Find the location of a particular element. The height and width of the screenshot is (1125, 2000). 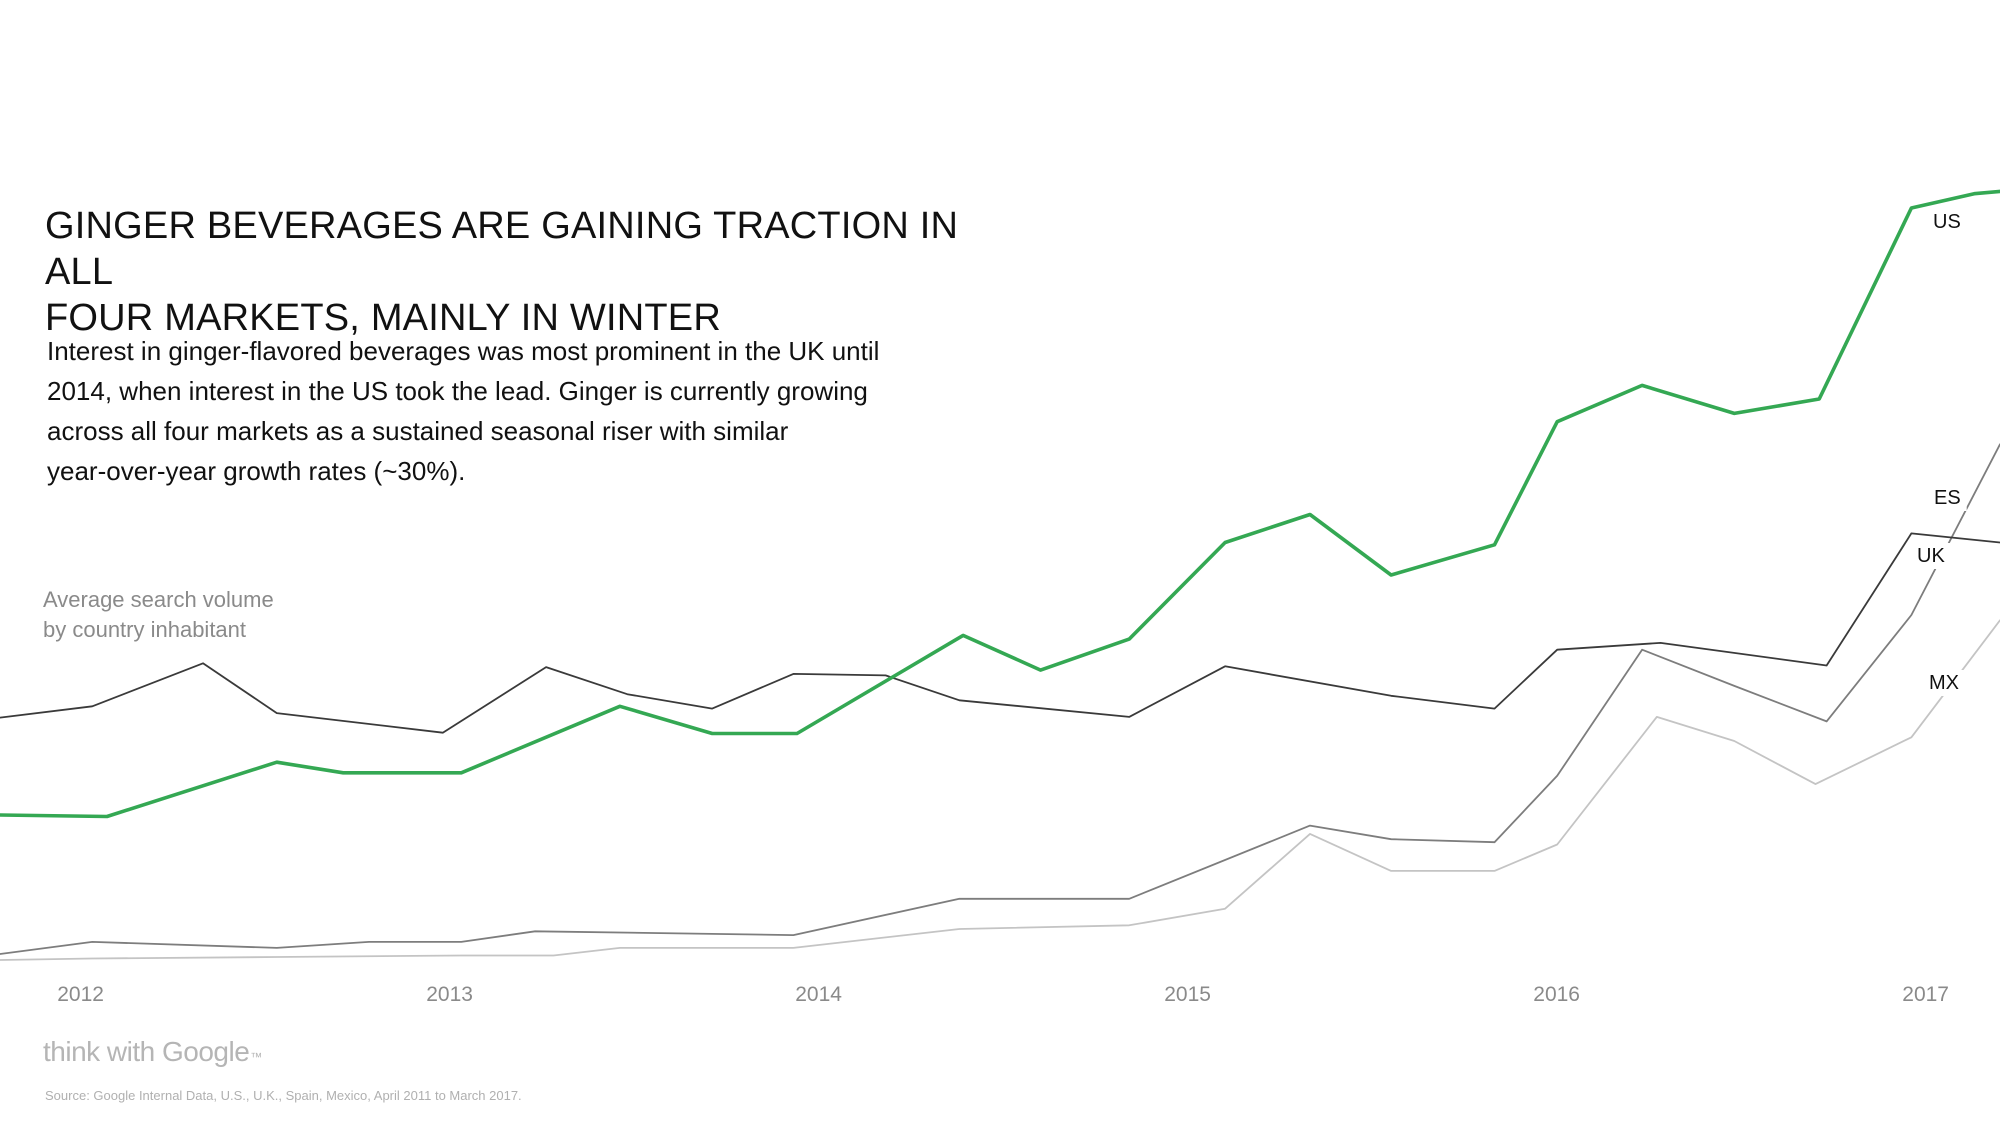

x-tick-label: 2016 is located at coordinates (1556, 994).